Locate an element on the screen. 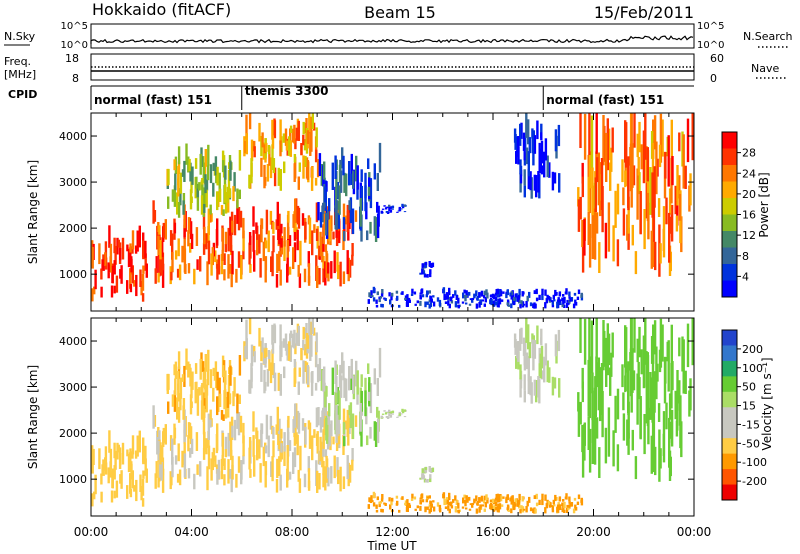 This screenshot has height=554, width=800. colorbar-swatch is located at coordinates (729, 256).